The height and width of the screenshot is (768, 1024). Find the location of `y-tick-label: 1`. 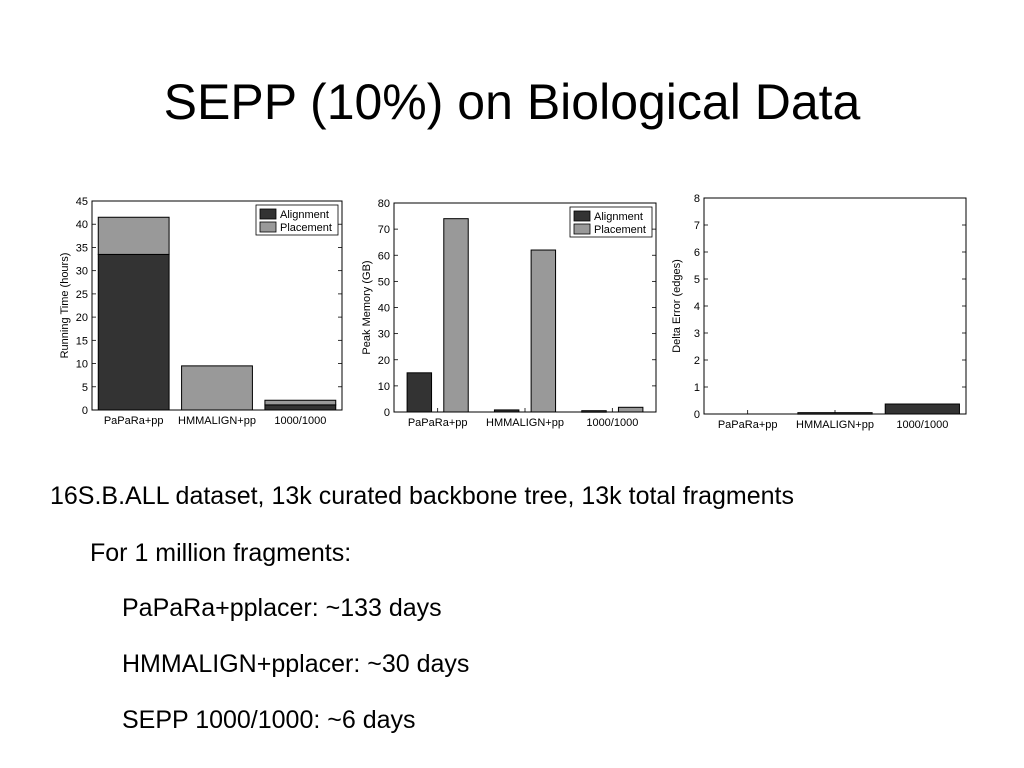

y-tick-label: 1 is located at coordinates (697, 388).